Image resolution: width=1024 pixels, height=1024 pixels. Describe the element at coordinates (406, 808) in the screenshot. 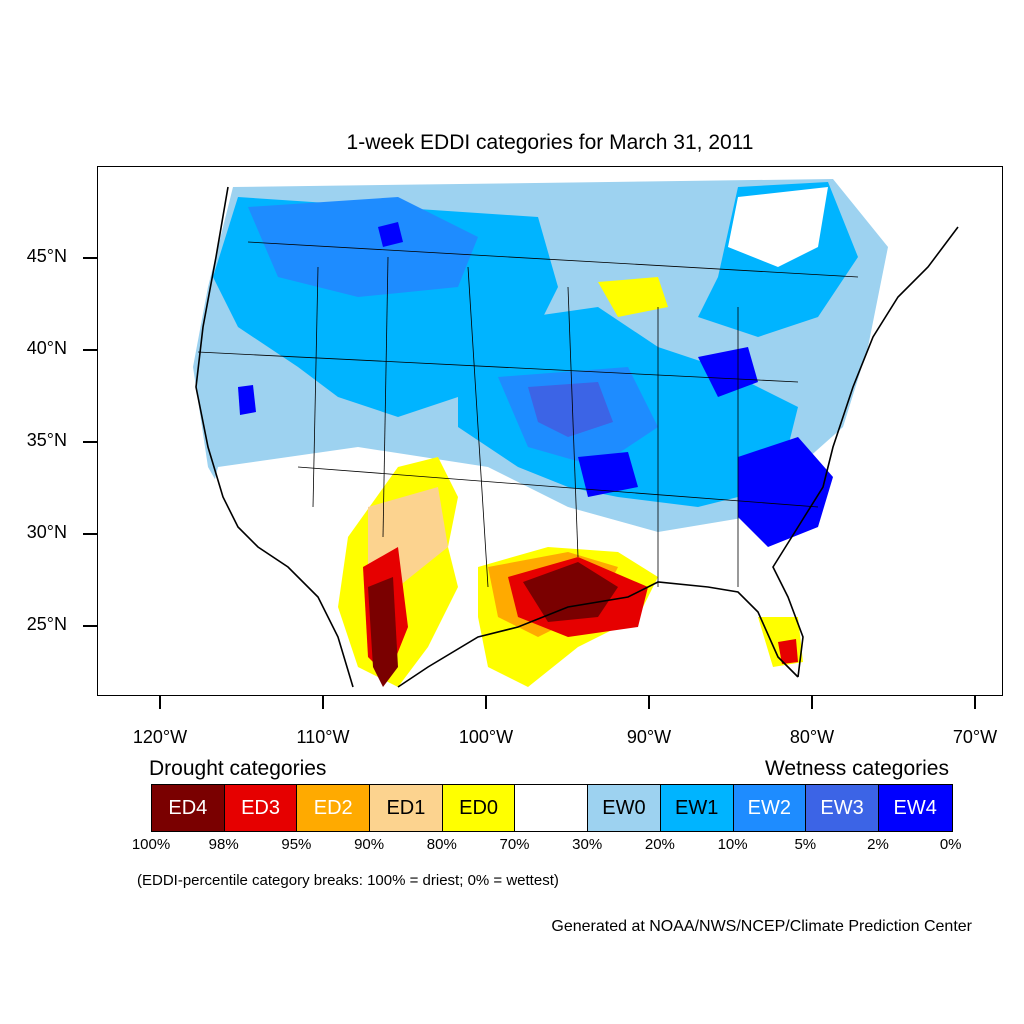

I see `legend-box-ed1: ED1` at that location.